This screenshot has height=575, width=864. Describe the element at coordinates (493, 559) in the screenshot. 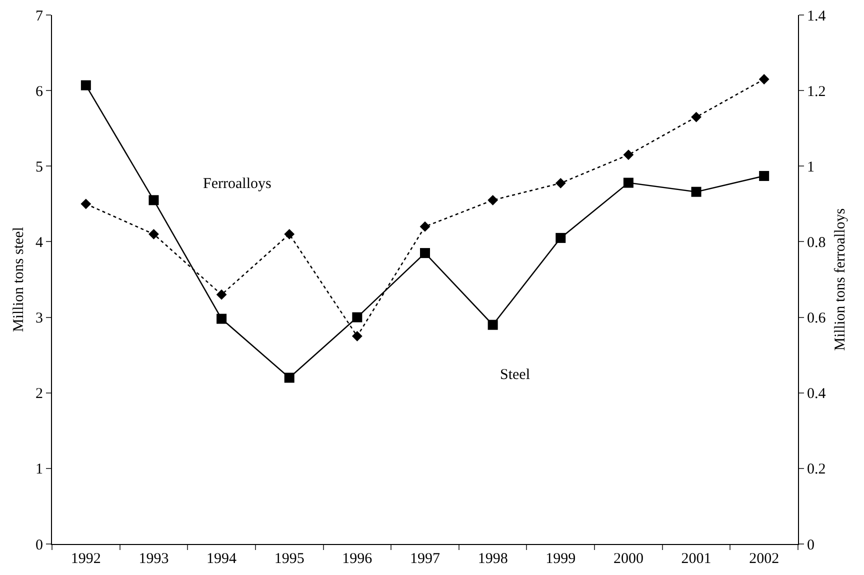

I see `x-tick-label: 1998` at that location.